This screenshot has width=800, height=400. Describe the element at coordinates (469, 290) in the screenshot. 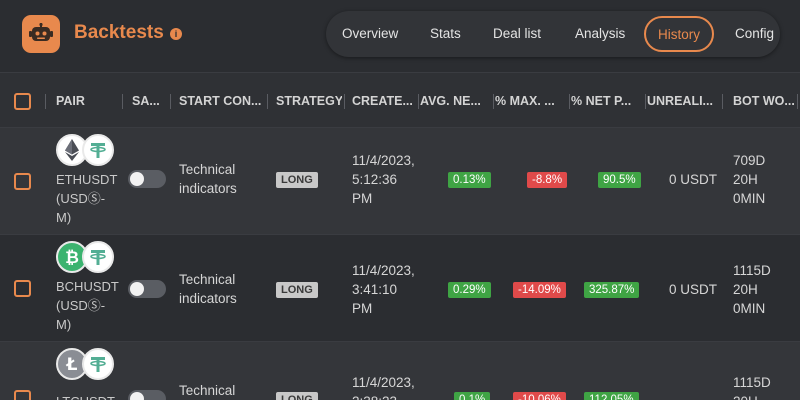

I see `avg-net-value: 0.29%` at that location.